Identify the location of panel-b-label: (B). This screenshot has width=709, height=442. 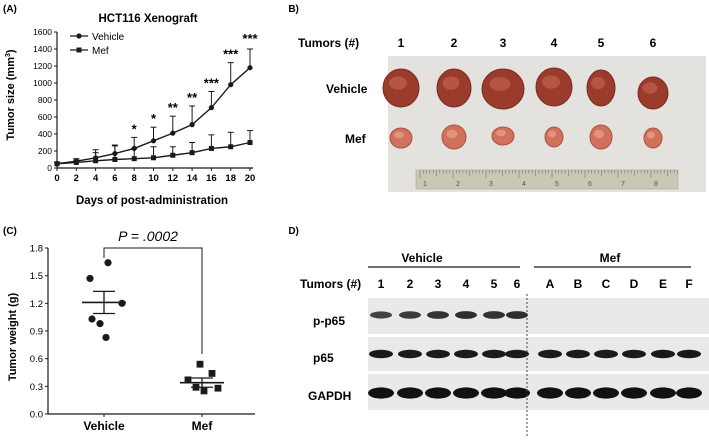
(293, 9).